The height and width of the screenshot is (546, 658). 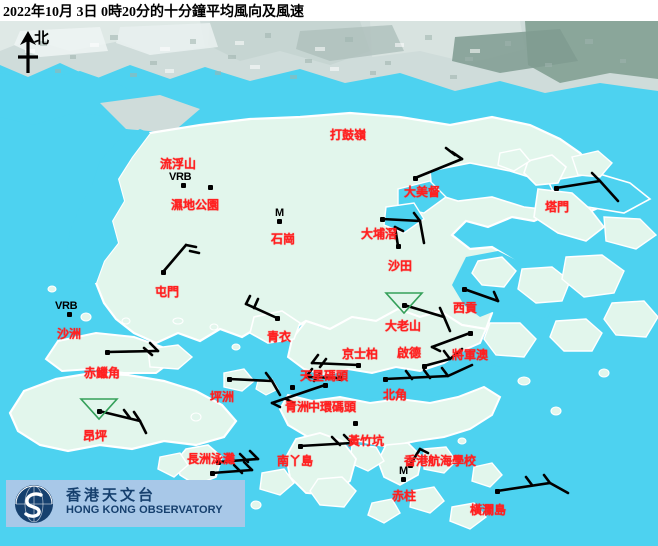 What do you see at coordinates (403, 326) in the screenshot?
I see `station-label: 大老山` at bounding box center [403, 326].